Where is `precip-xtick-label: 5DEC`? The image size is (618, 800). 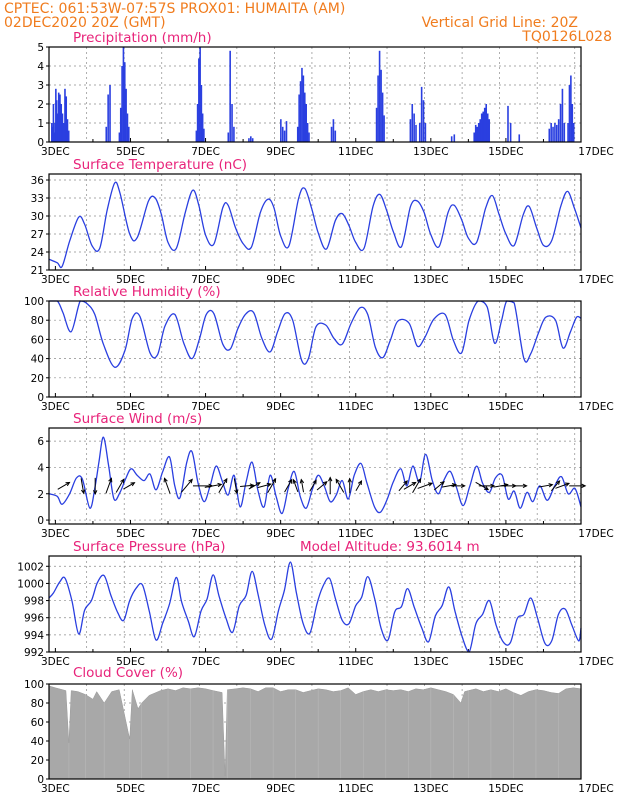 precip-xtick-label: 5DEC is located at coordinates (130, 152).